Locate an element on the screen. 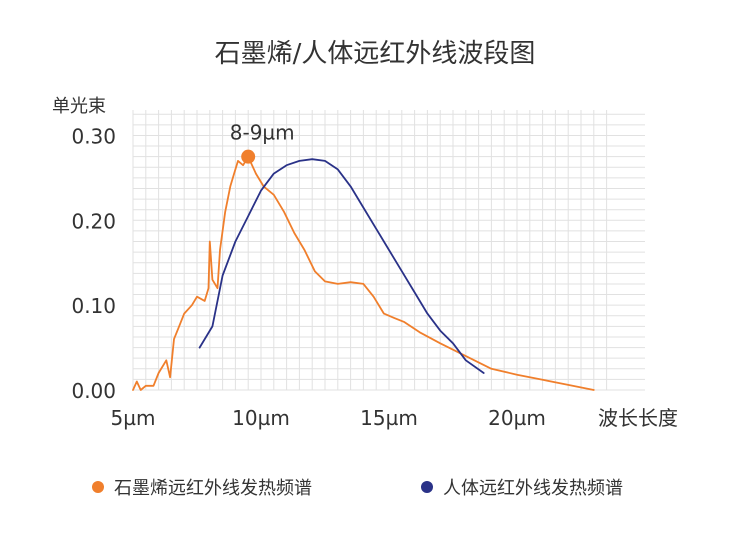 The height and width of the screenshot is (536, 750). x-tick-label: 5µm is located at coordinates (133, 418).